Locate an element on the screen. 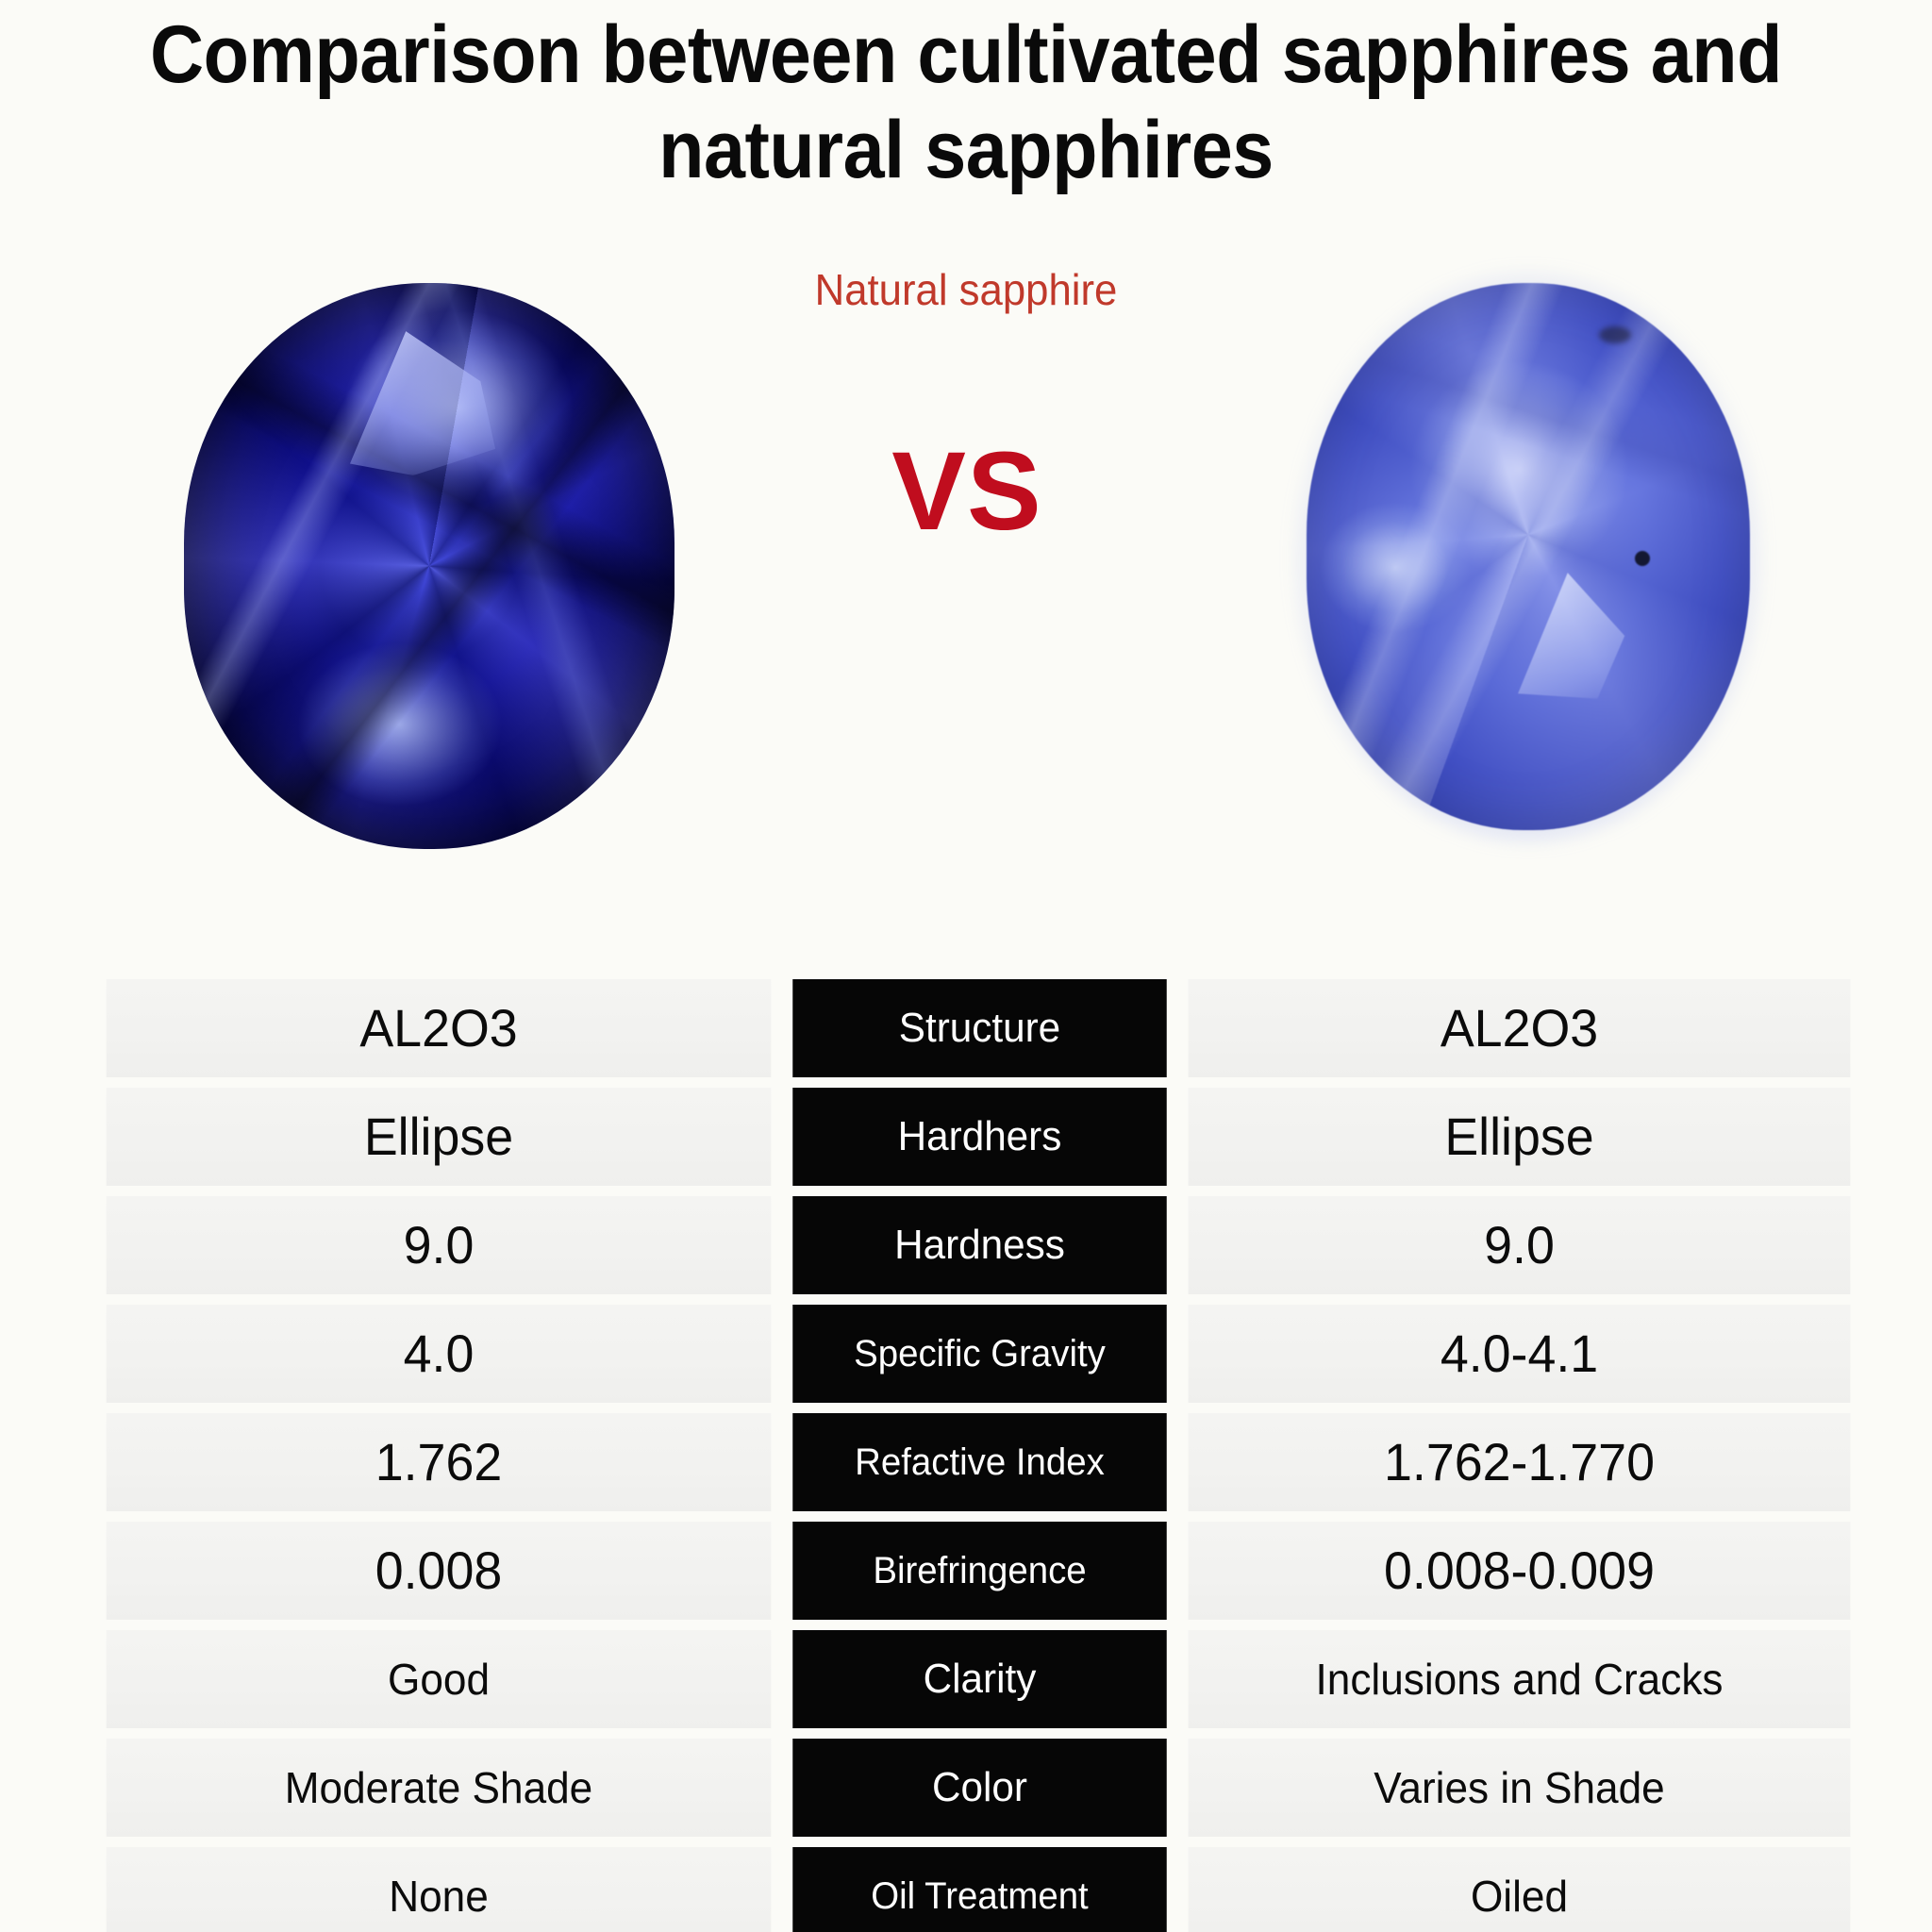 The width and height of the screenshot is (1932, 1932). cell-natural-value: Inclusions and Cracks is located at coordinates (1520, 1679).